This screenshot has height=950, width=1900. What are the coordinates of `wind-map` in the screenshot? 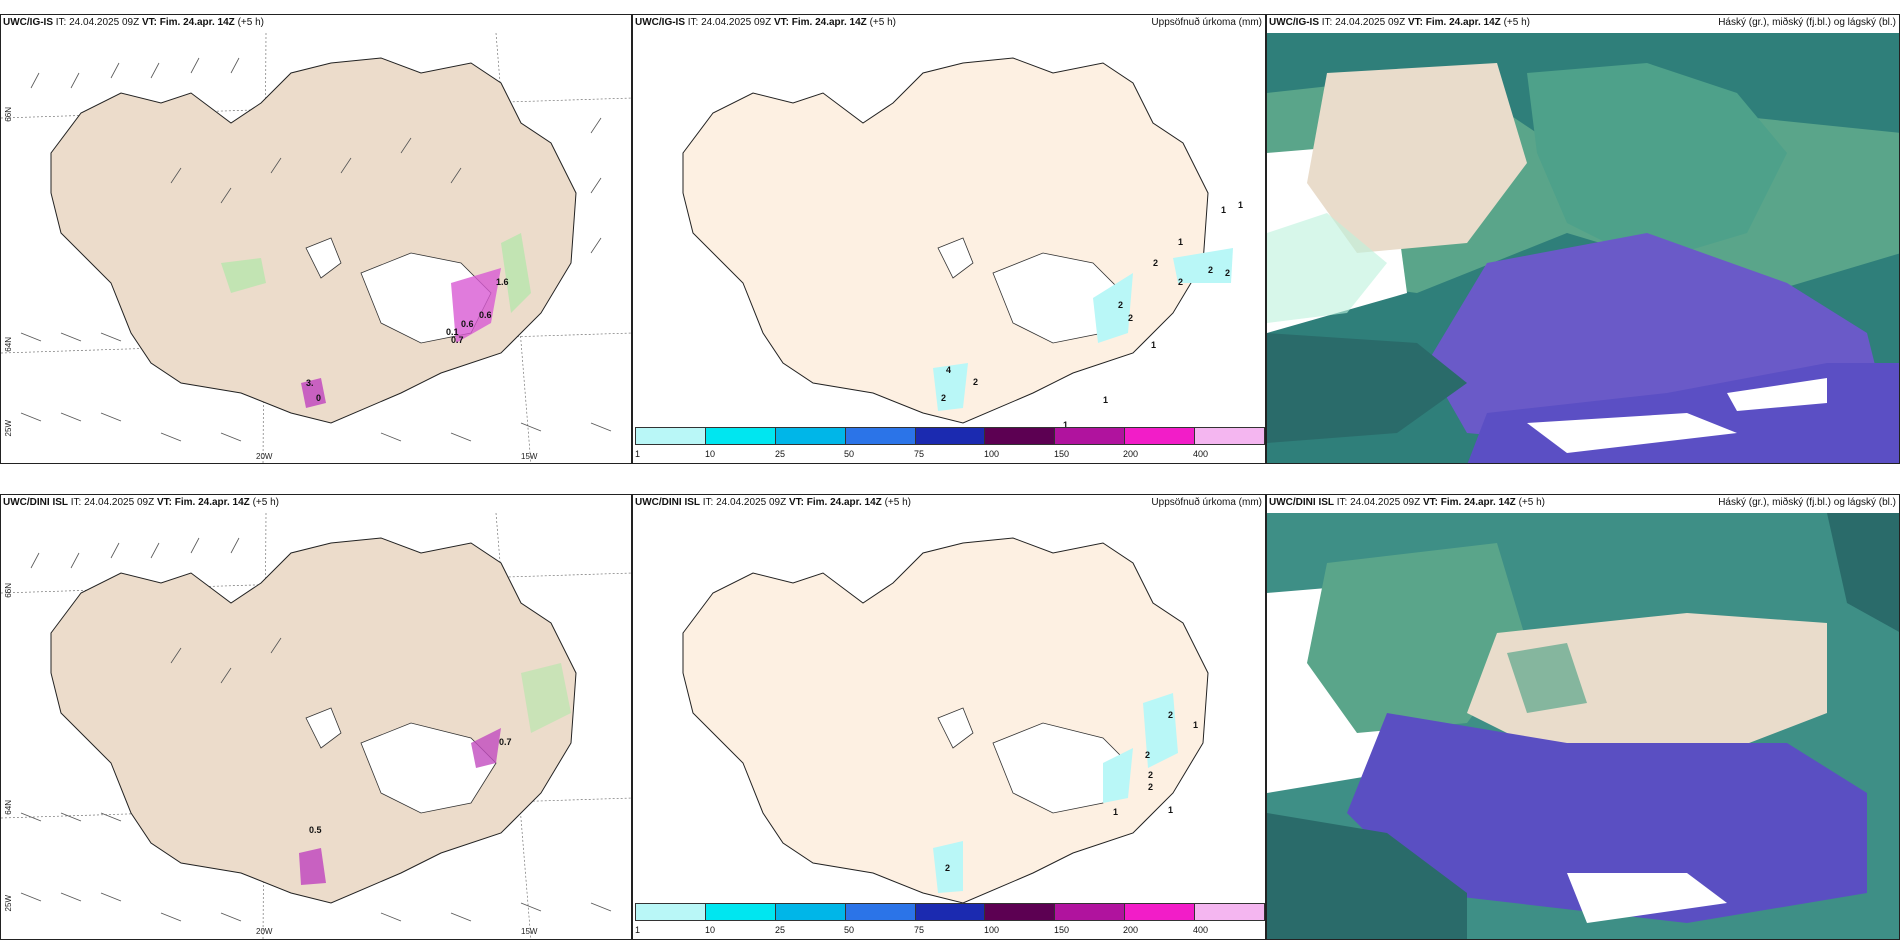 It's located at (316, 726).